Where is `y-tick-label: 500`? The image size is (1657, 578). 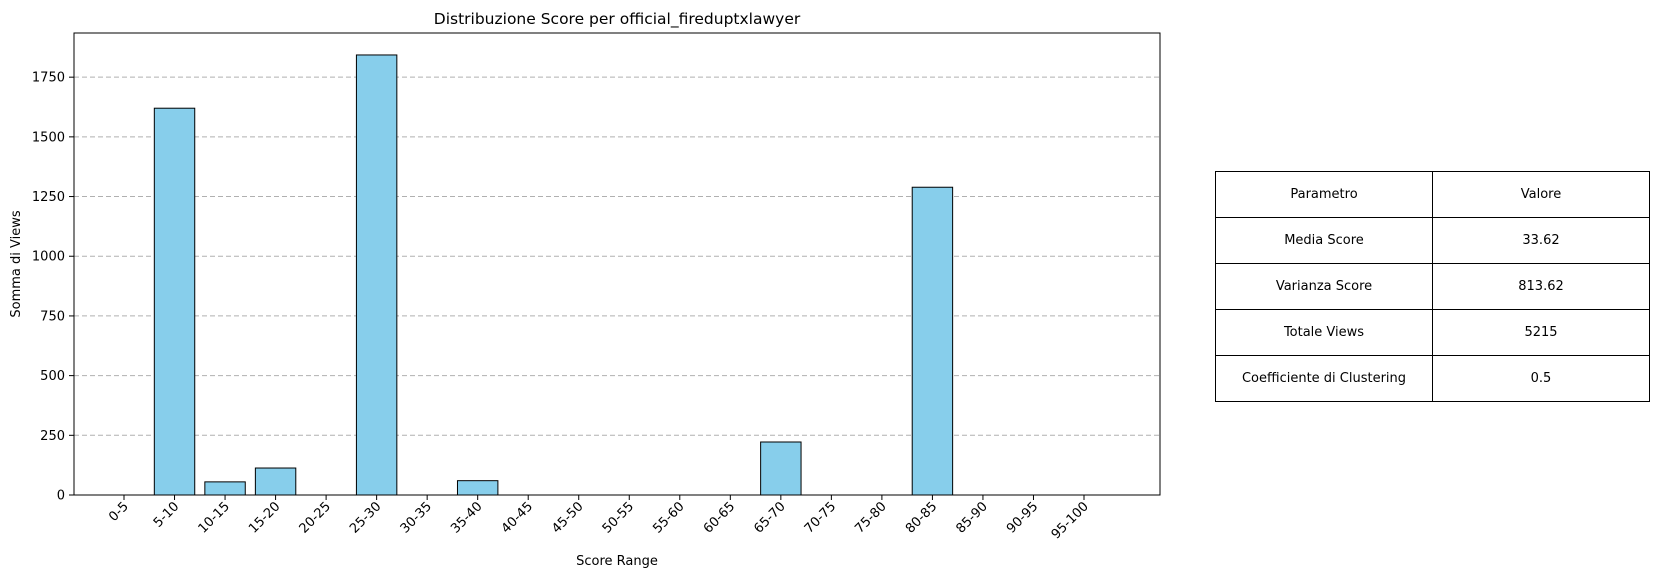
y-tick-label: 500 is located at coordinates (52, 376).